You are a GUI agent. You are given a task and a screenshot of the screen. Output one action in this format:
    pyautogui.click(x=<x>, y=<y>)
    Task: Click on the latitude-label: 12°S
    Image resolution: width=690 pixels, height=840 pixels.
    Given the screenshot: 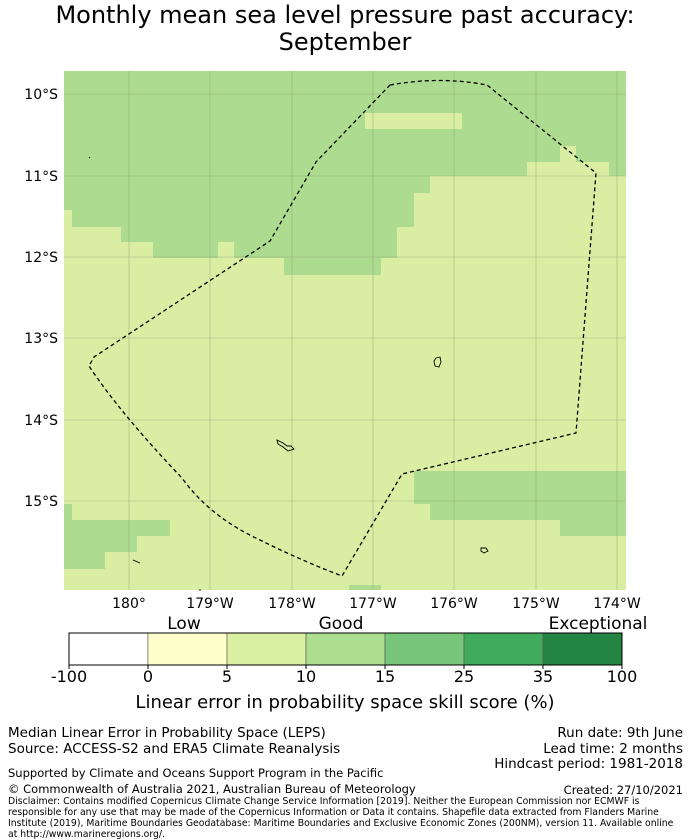 What is the action you would take?
    pyautogui.click(x=41, y=258)
    